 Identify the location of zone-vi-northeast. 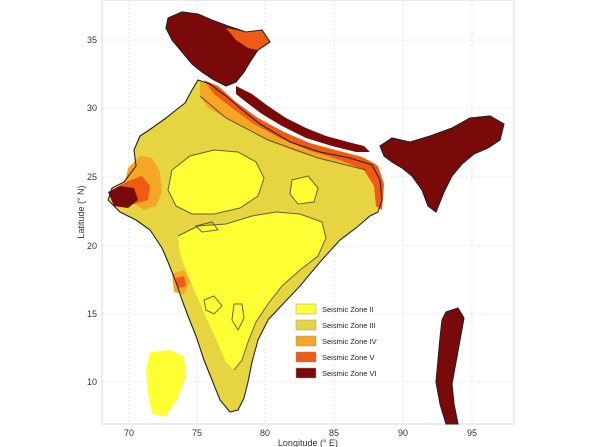
(442, 164).